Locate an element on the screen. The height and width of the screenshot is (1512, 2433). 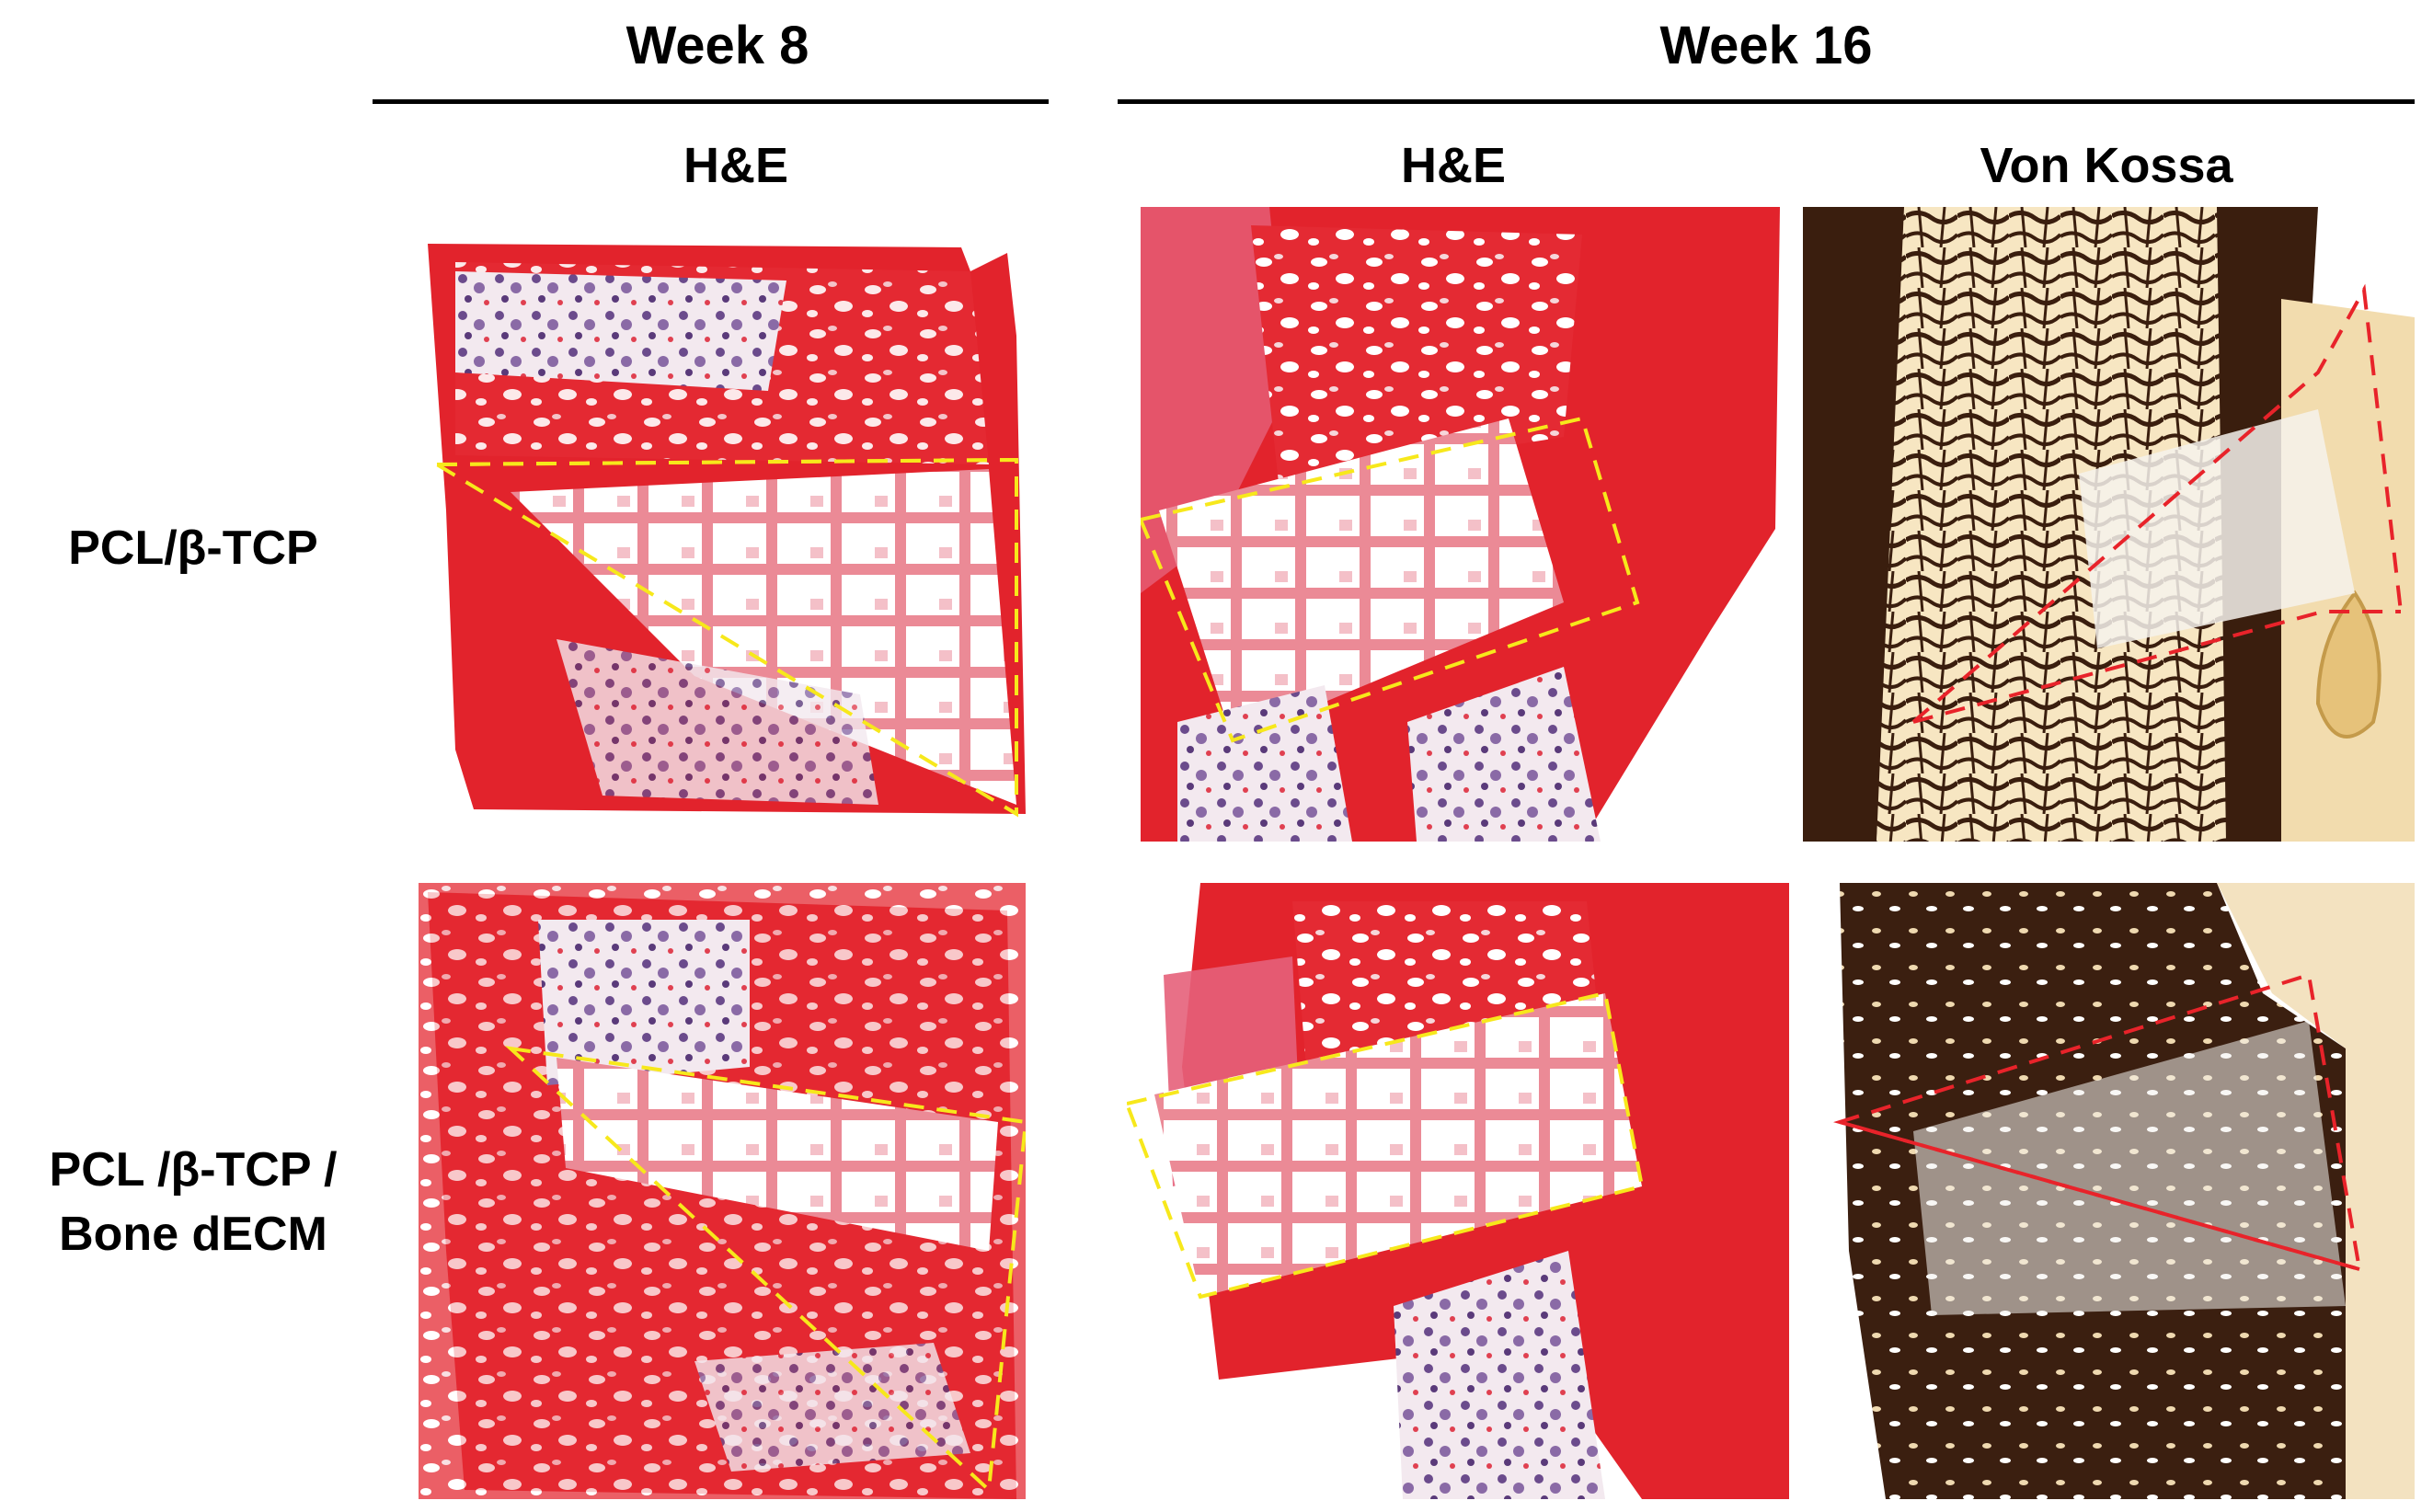
he-week16-pcl-tcp-decm-image is located at coordinates (1458, 1191).